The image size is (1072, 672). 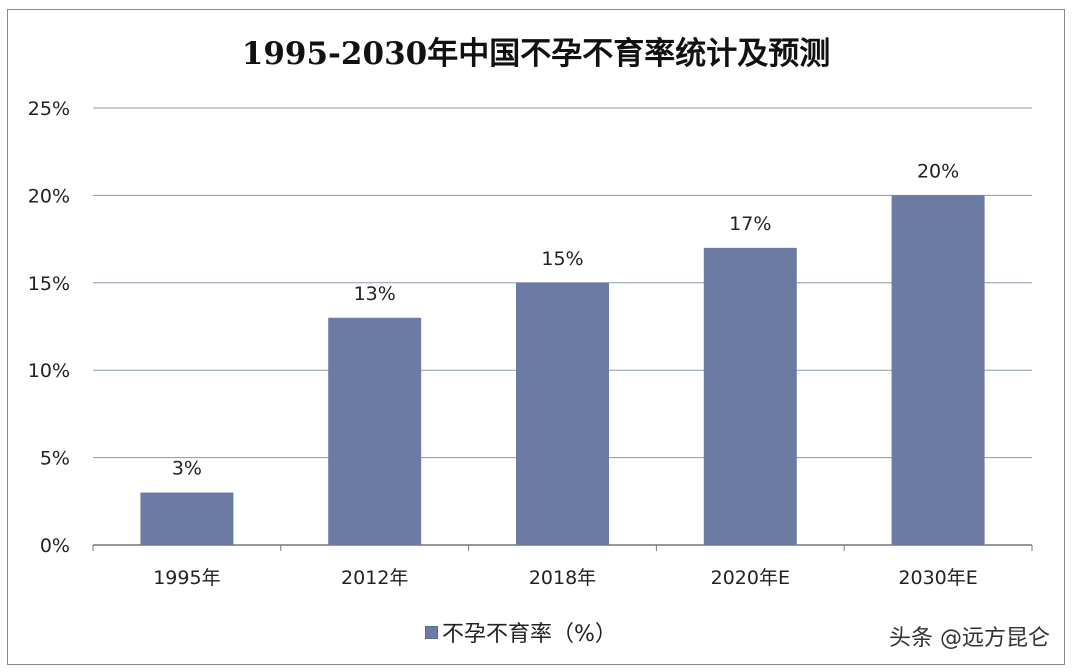 I want to click on x-tick-label: 2030年E, so click(x=937, y=578).